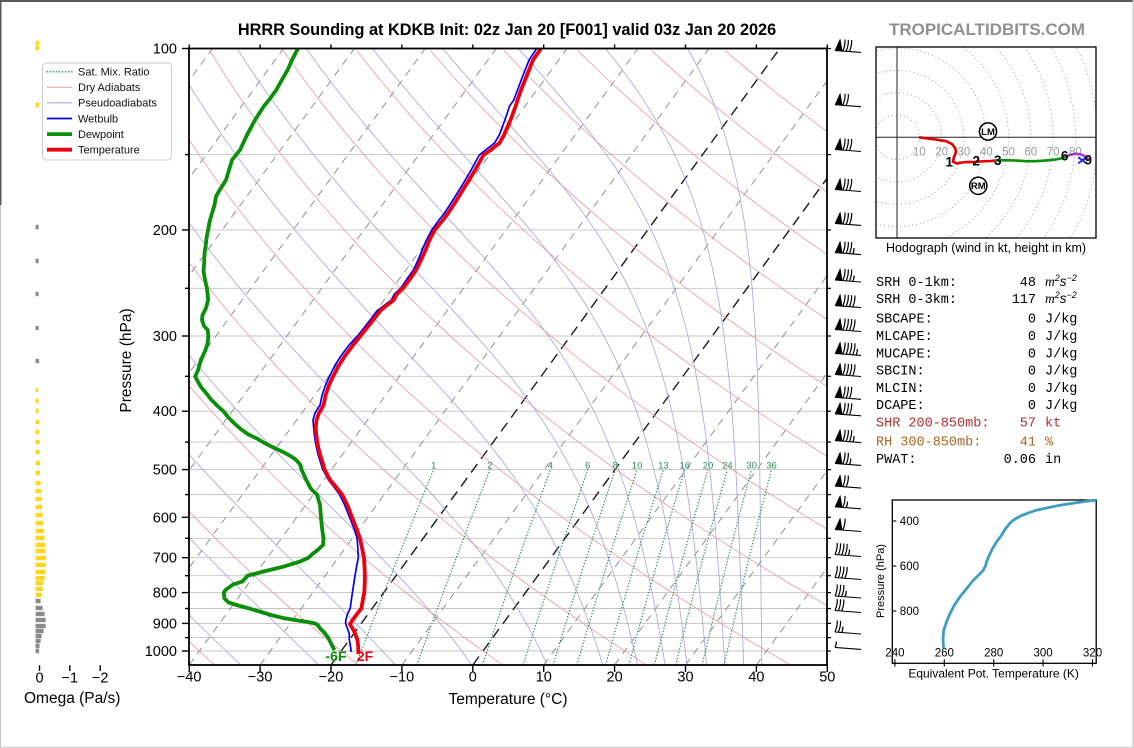  I want to click on svg-text: Temperature (°C), so click(507, 699).